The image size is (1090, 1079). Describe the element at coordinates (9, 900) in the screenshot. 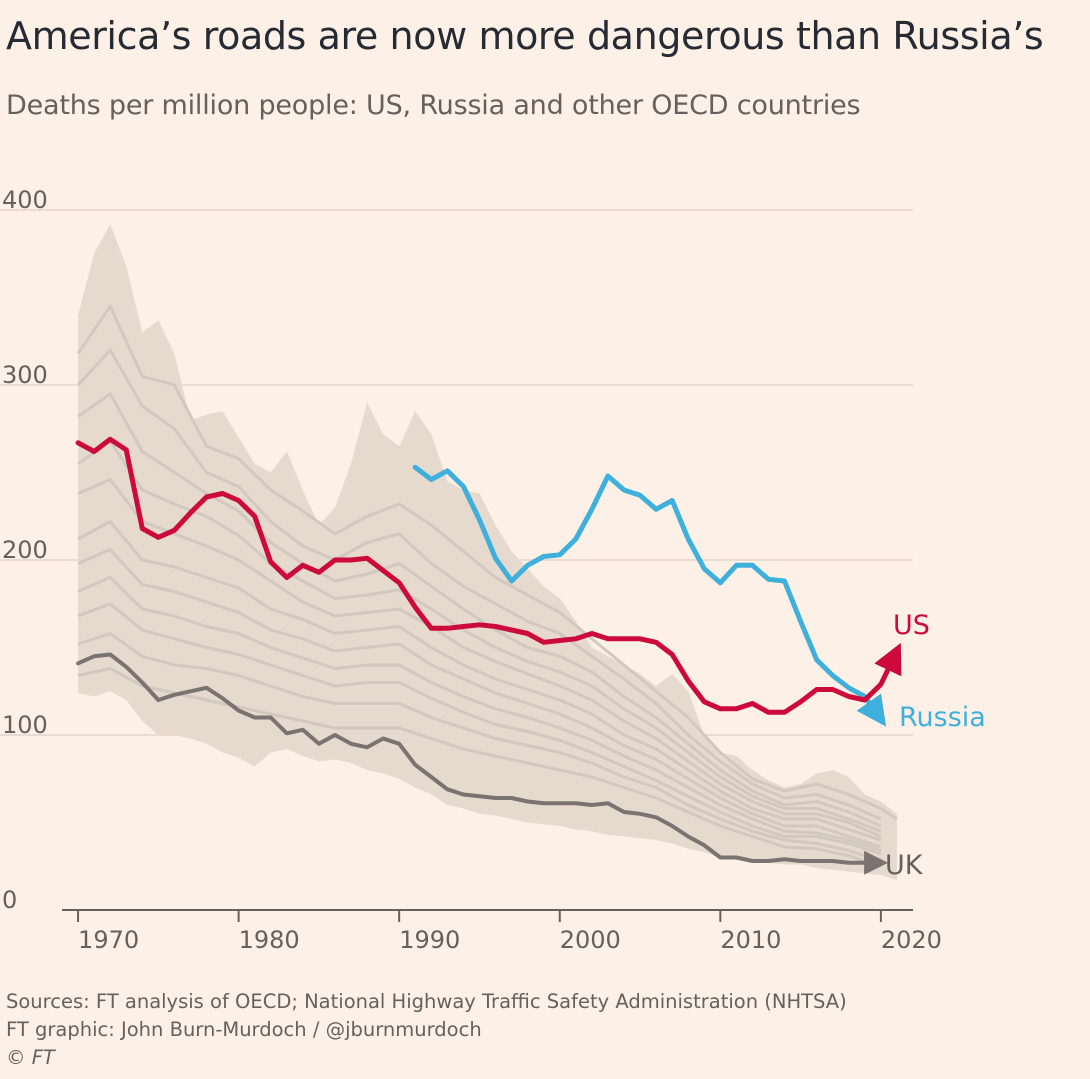

I see `y-tick-label: 0` at that location.